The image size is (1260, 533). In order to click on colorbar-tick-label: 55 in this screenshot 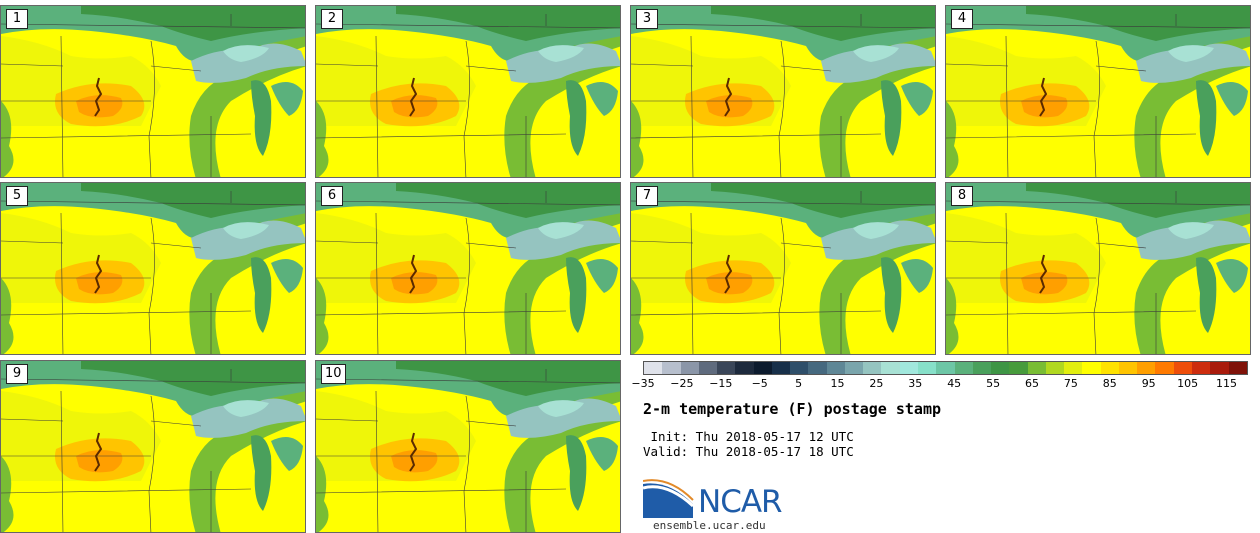, I will do `click(993, 383)`.